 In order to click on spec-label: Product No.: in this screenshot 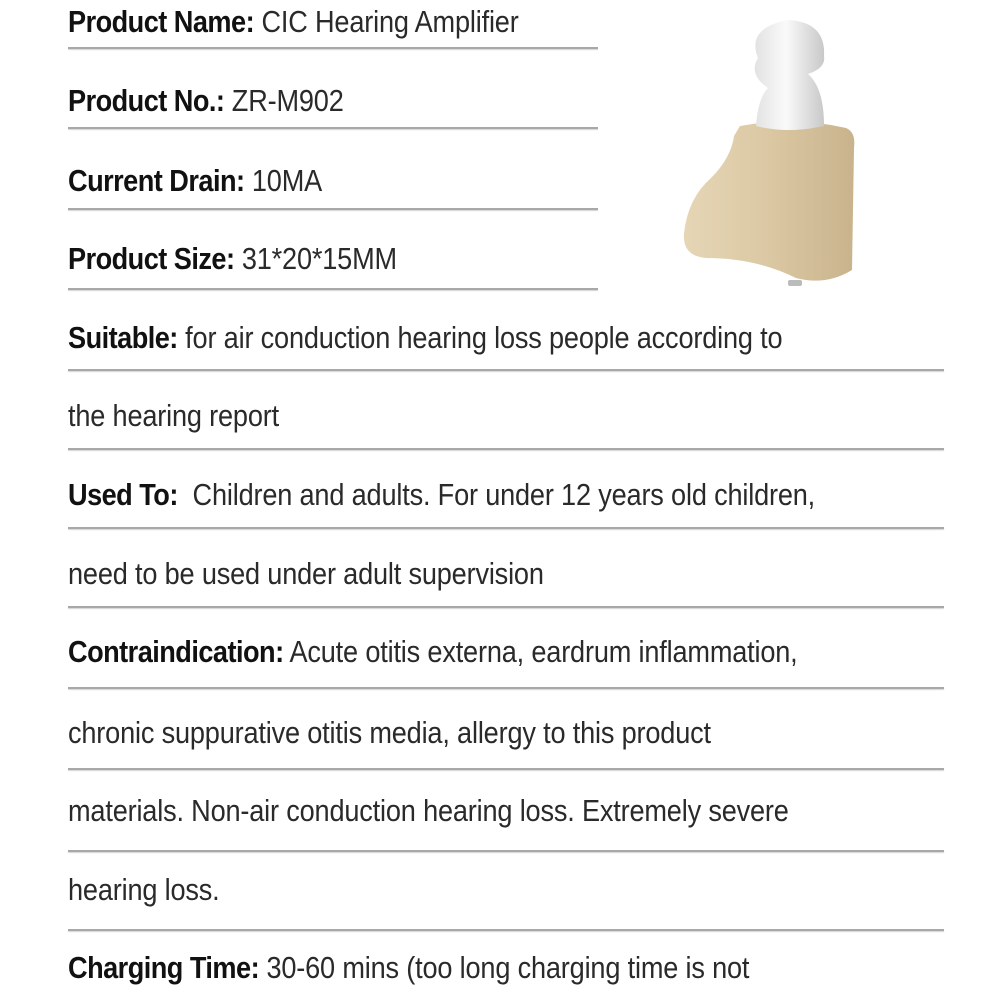, I will do `click(146, 100)`.